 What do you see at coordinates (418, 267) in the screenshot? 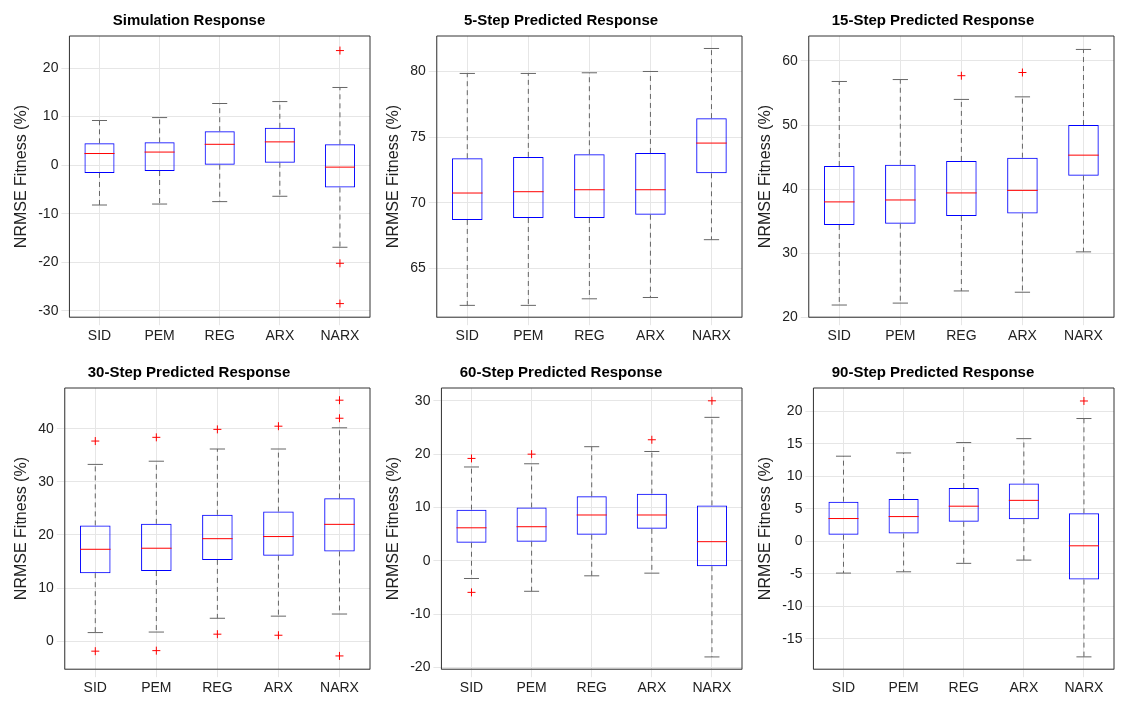
I see `y-tick-label: 65` at bounding box center [418, 267].